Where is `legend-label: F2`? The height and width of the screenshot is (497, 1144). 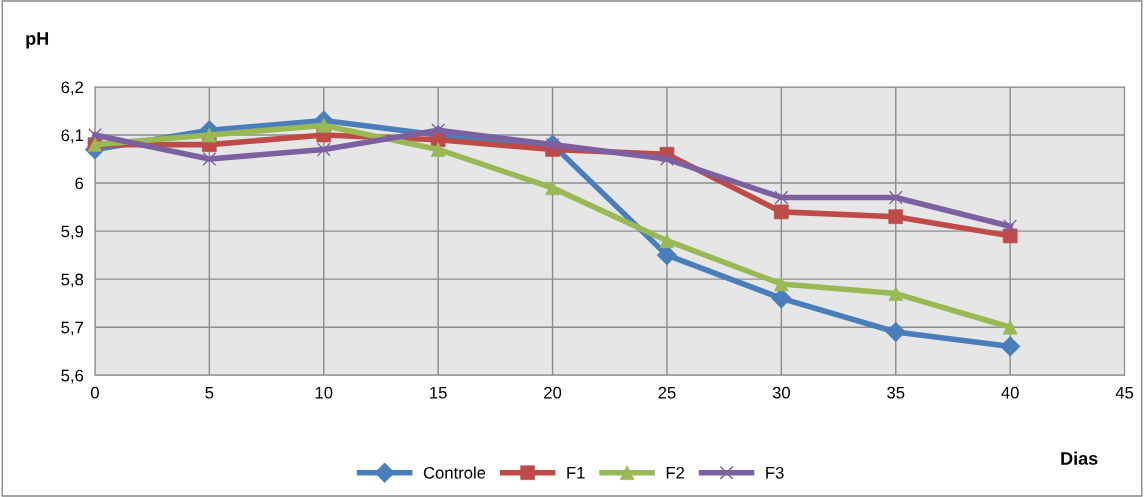
legend-label: F2 is located at coordinates (675, 472).